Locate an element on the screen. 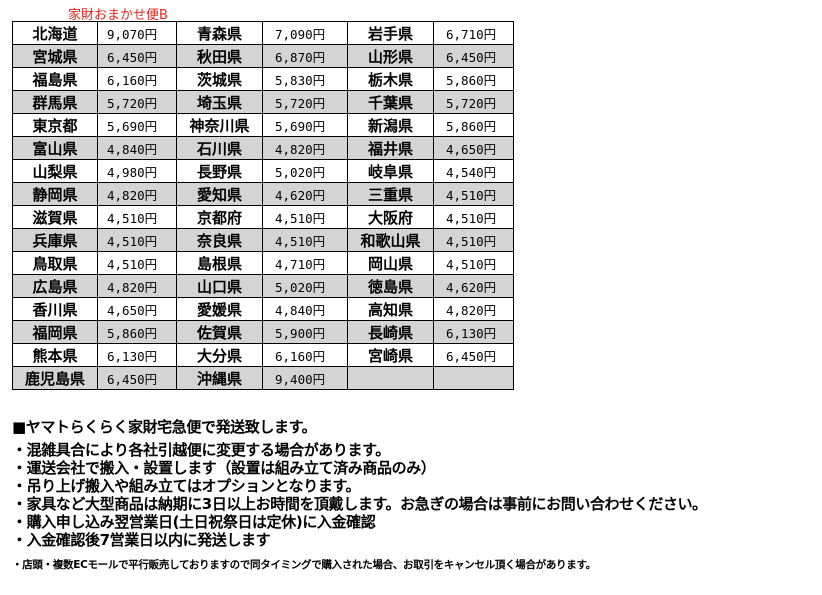 This screenshot has height=595, width=822. price-cell: 4,710円 is located at coordinates (305, 263).